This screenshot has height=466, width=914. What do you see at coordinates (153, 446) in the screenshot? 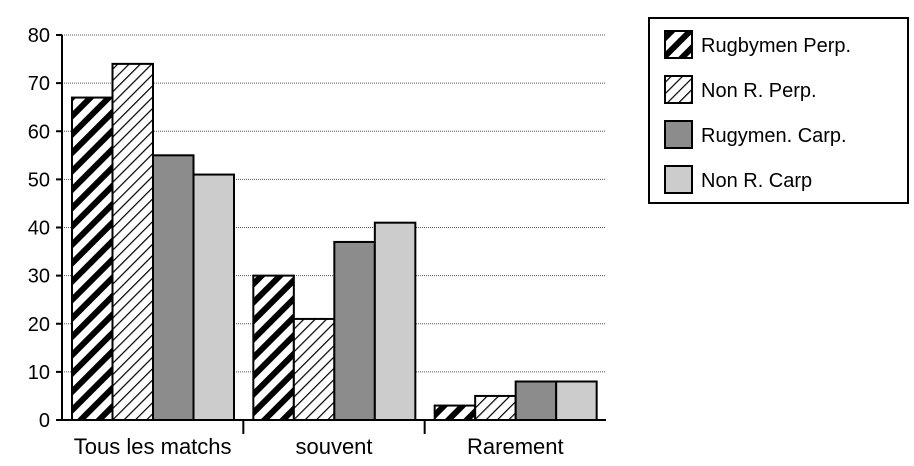
I see `x-tick-label: Tous les matchs` at bounding box center [153, 446].